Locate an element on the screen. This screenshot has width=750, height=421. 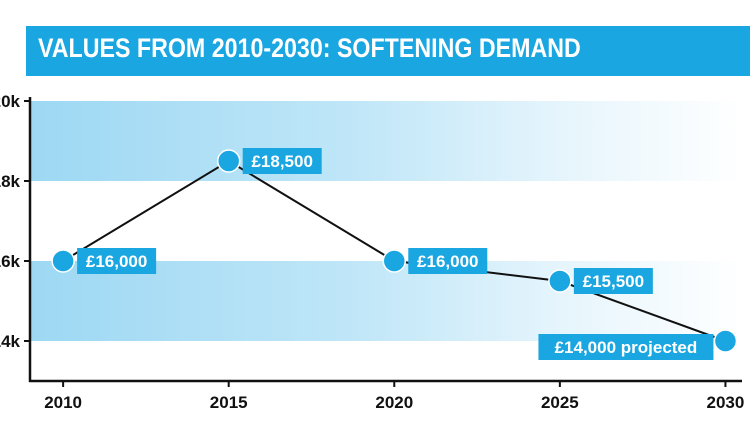
title-bar: VALUES FROM 2010-2030: SOFTENING DEMAND is located at coordinates (388, 51).